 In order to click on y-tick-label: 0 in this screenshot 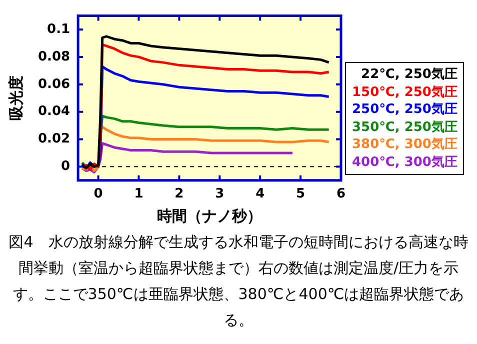, I will do `click(65, 166)`.